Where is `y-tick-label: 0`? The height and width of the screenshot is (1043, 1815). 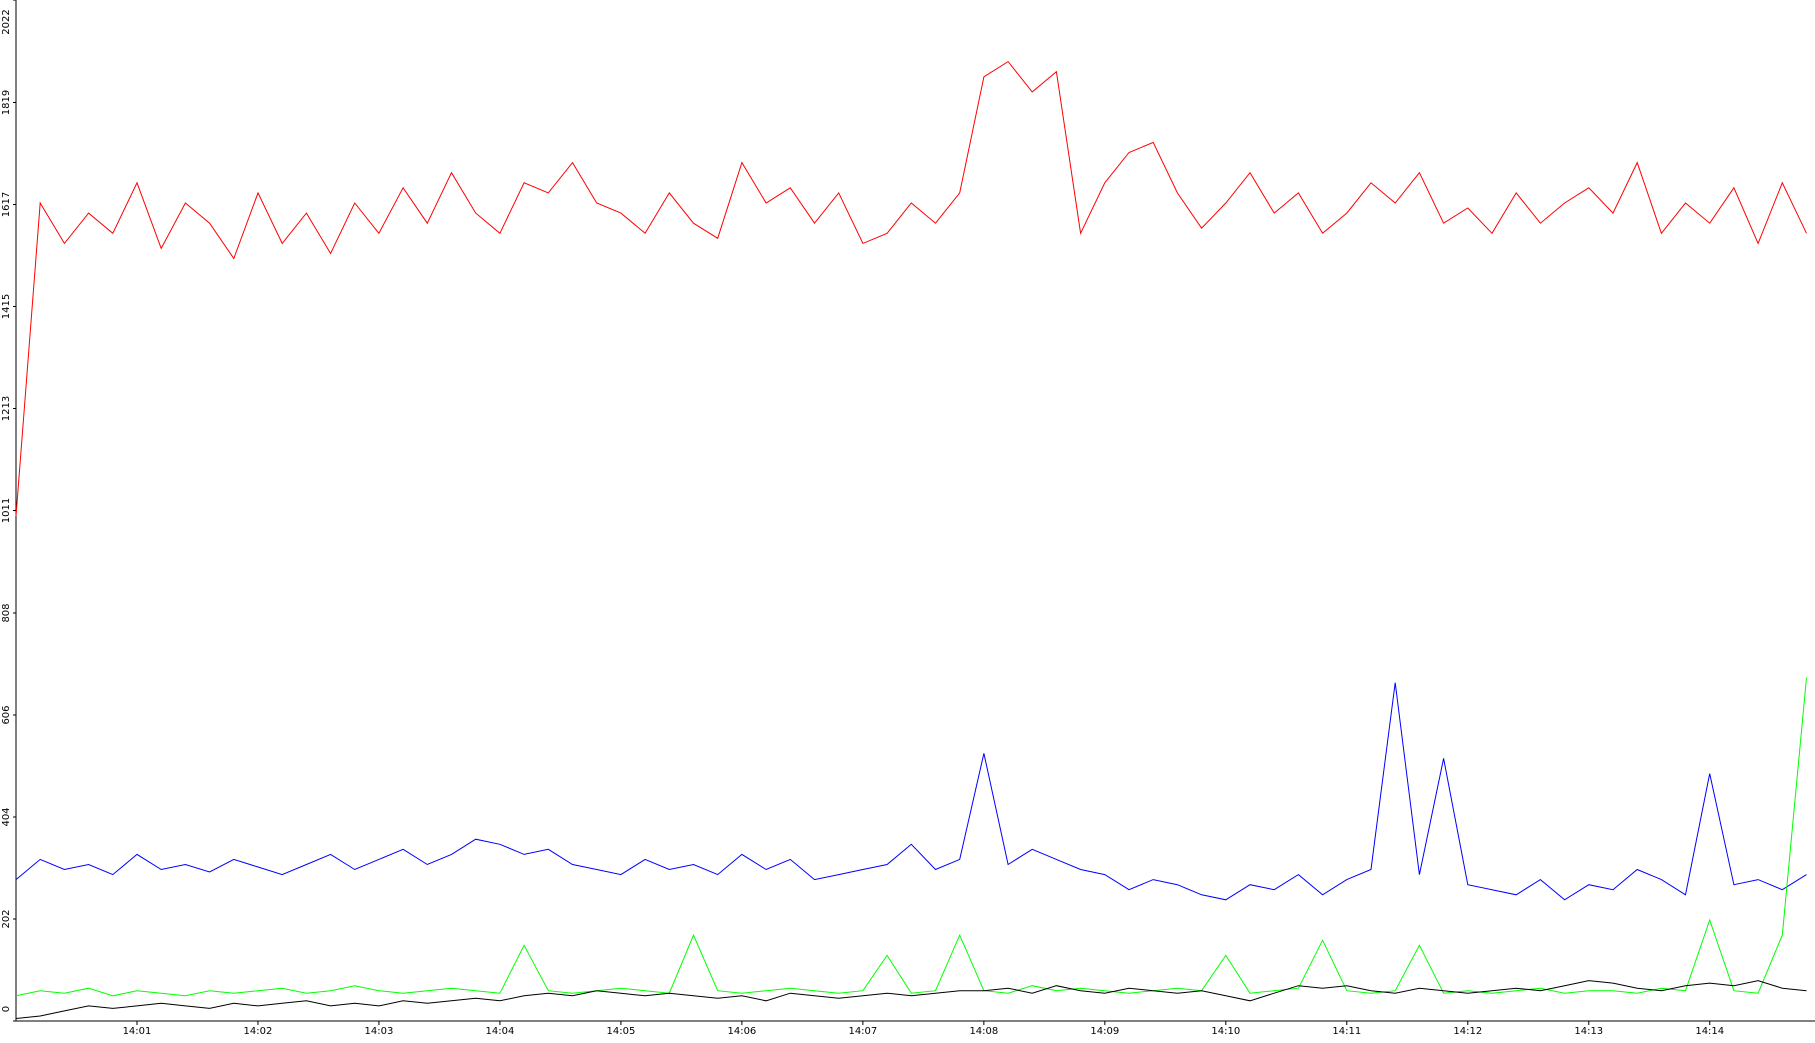
y-tick-label: 0 is located at coordinates (6, 1009).